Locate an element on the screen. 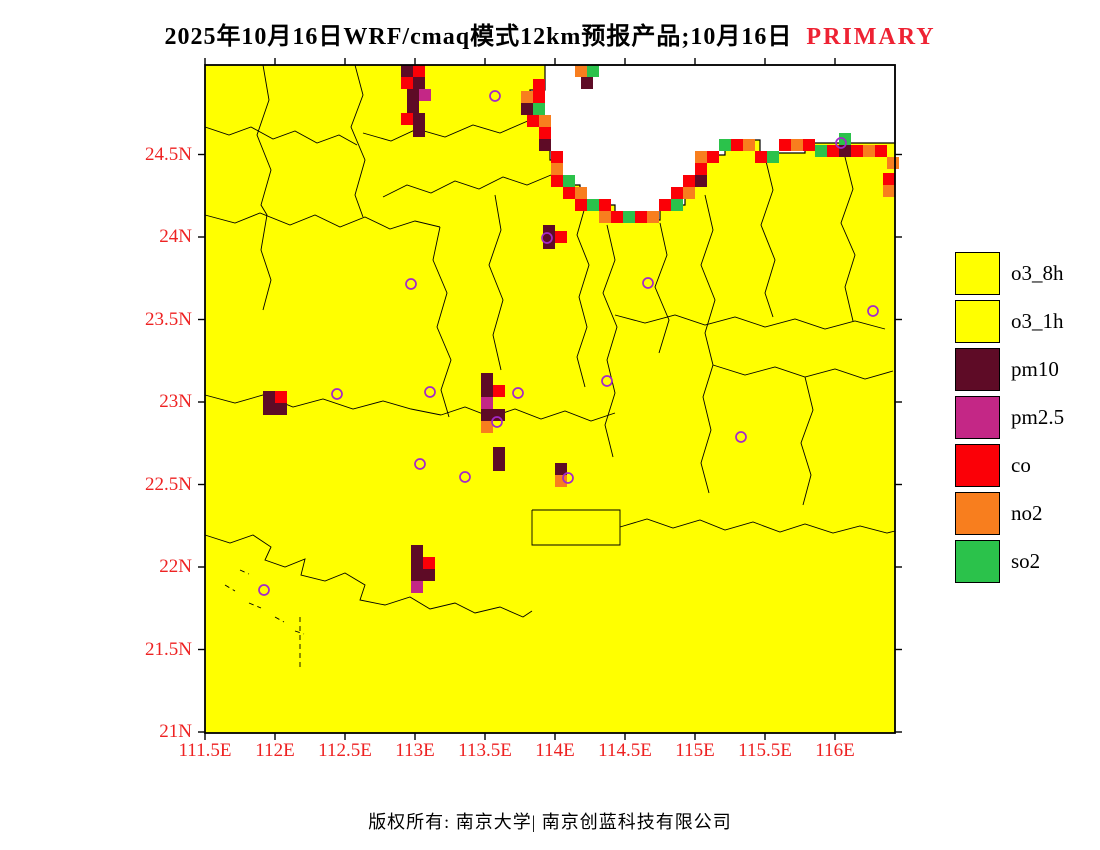 Image resolution: width=1100 pixels, height=850 pixels. legend: o3_8h o3_1h pm10 pm2.5 co no2 so2 is located at coordinates (1009, 420).